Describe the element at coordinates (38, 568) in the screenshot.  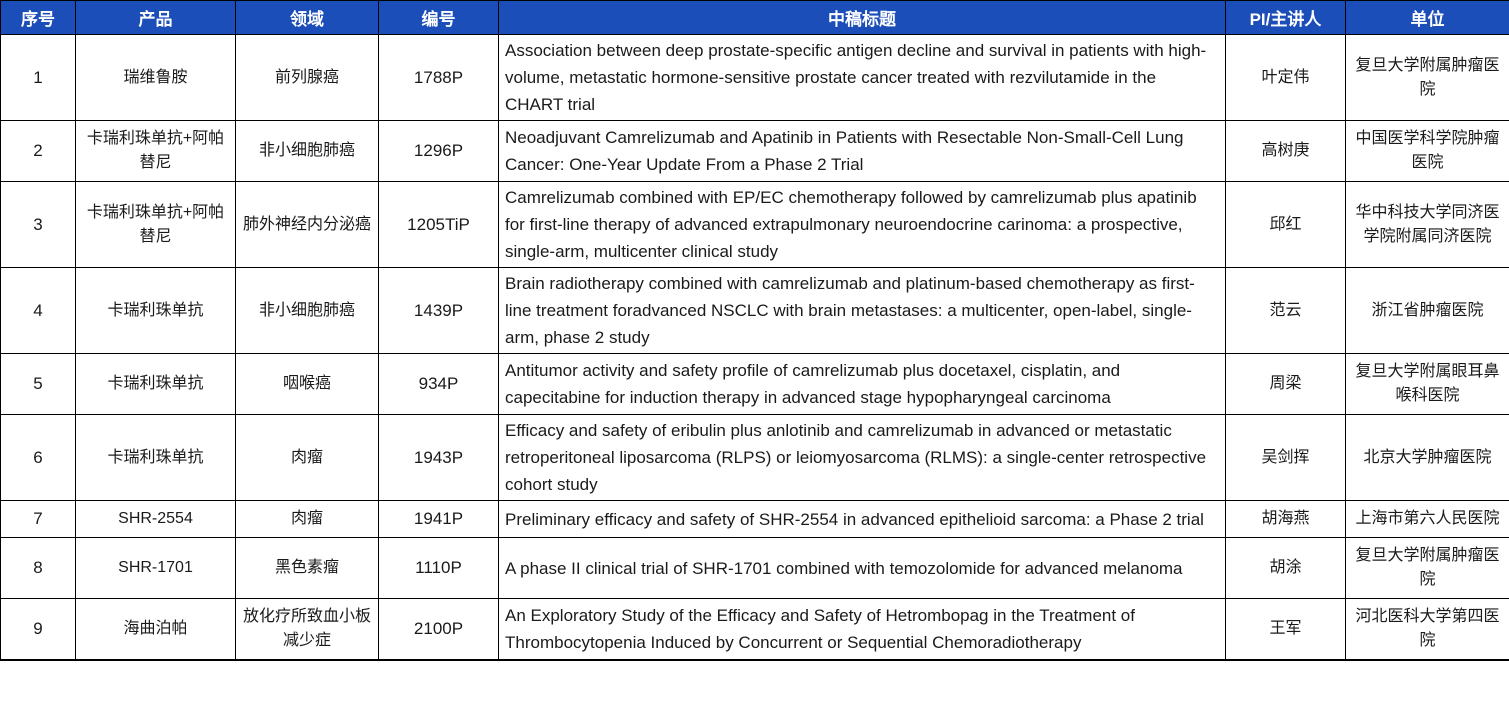
I see `cell-index: 8` at that location.